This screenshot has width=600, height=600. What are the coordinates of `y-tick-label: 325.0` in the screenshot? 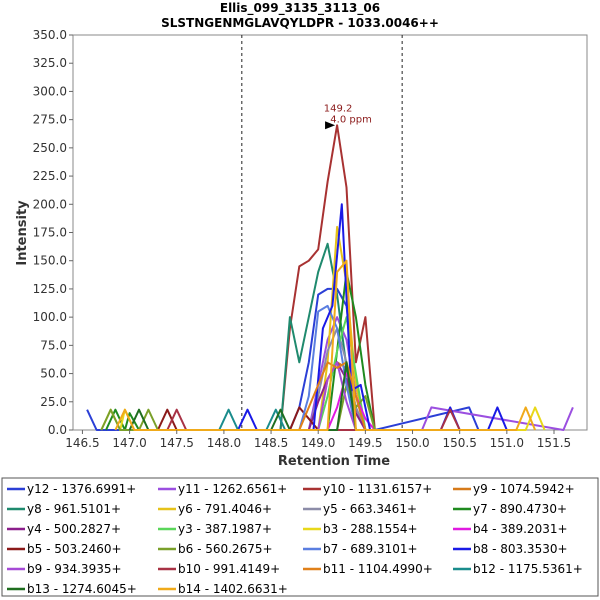 It's located at (50, 63).